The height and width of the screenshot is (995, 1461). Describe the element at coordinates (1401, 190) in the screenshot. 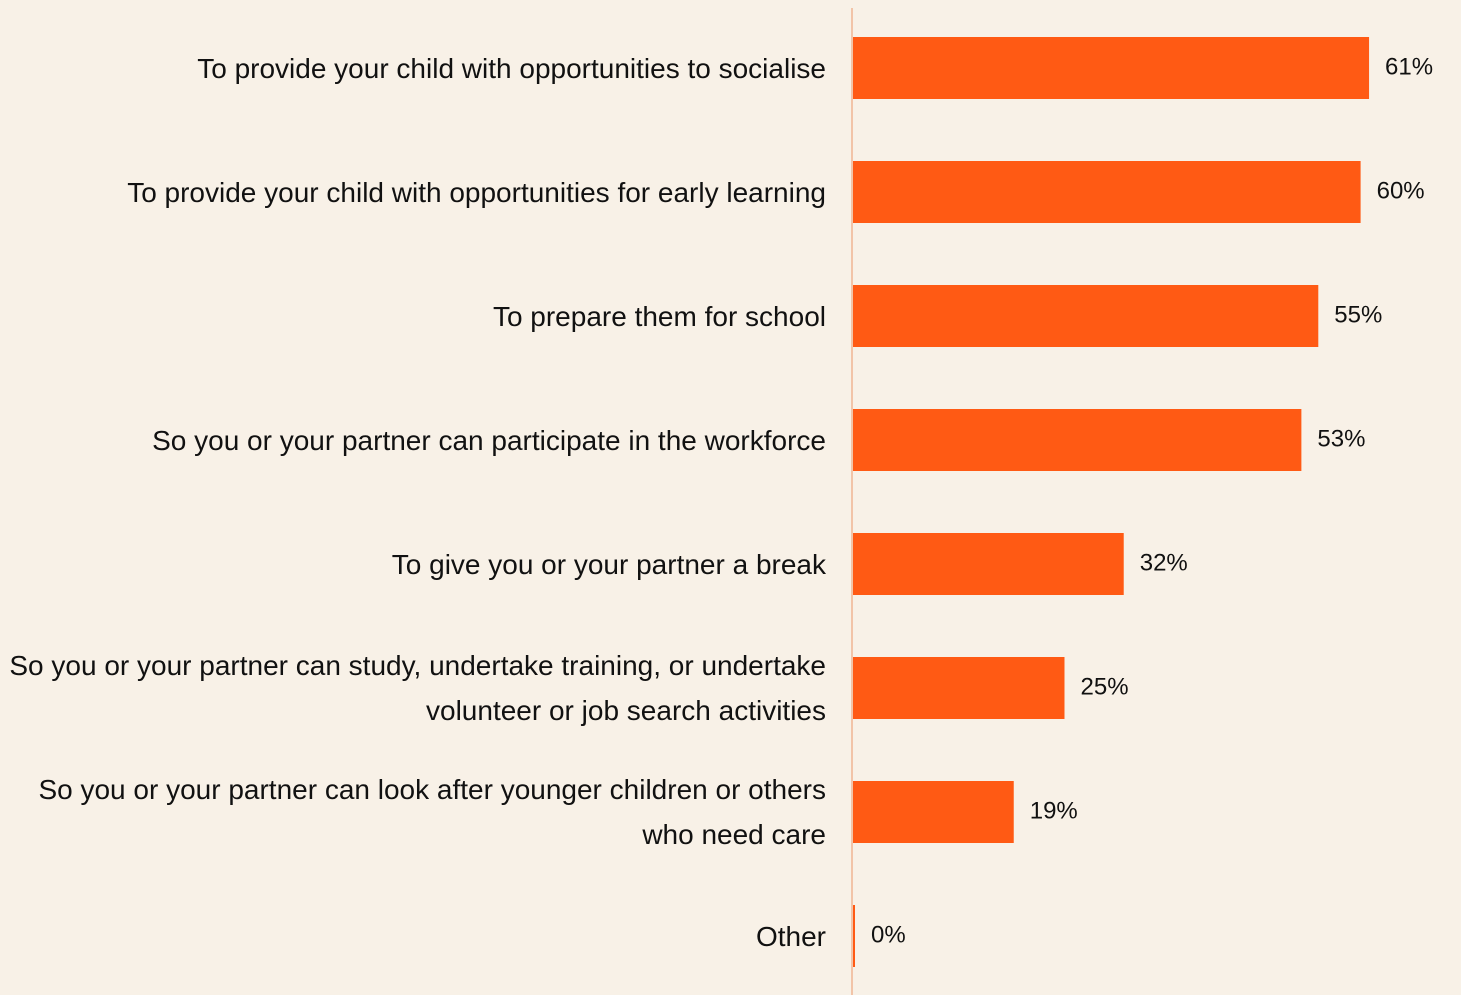

I see `value-label: 60%` at that location.